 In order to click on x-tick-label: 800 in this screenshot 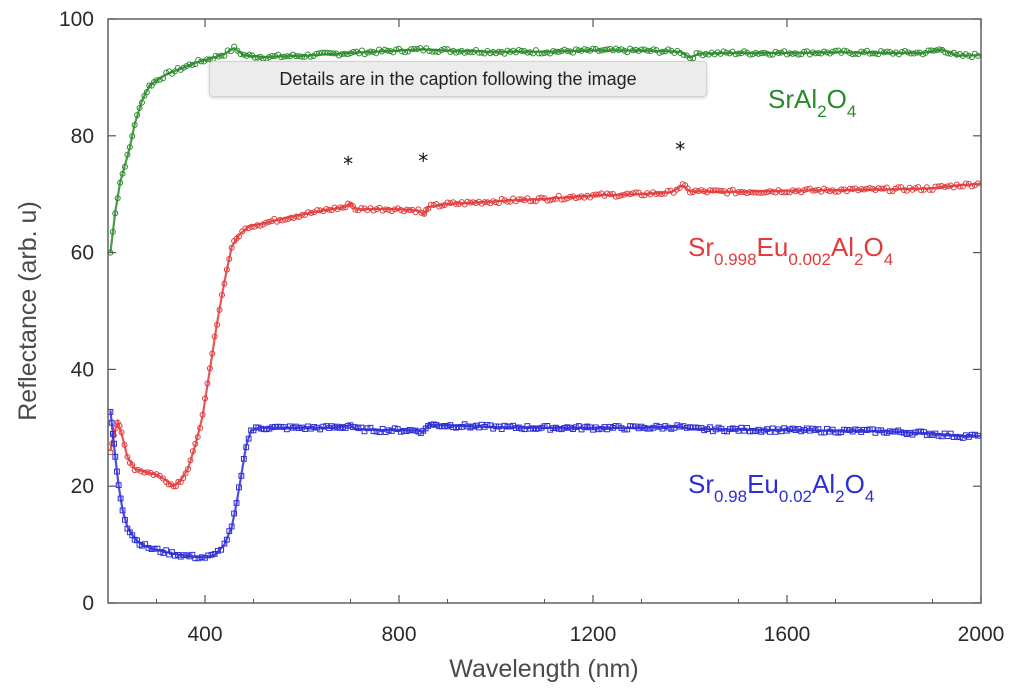, I will do `click(398, 634)`.